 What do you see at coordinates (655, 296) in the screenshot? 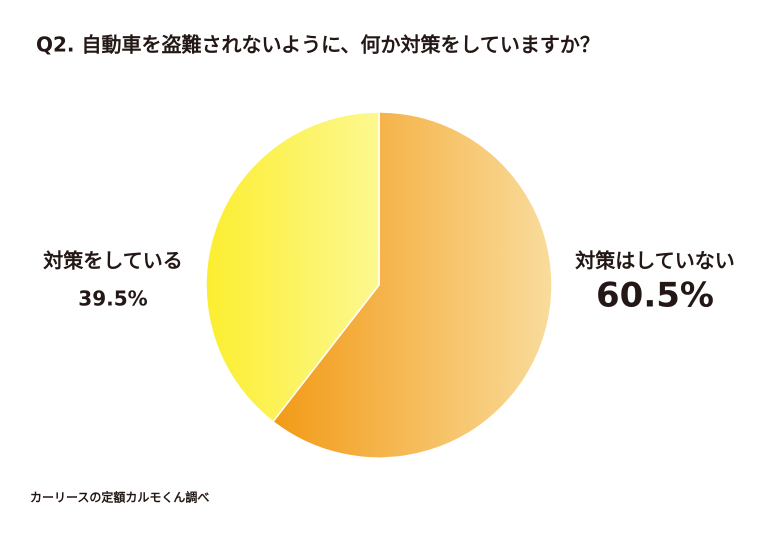
I see `value-label: 60.5%` at bounding box center [655, 296].